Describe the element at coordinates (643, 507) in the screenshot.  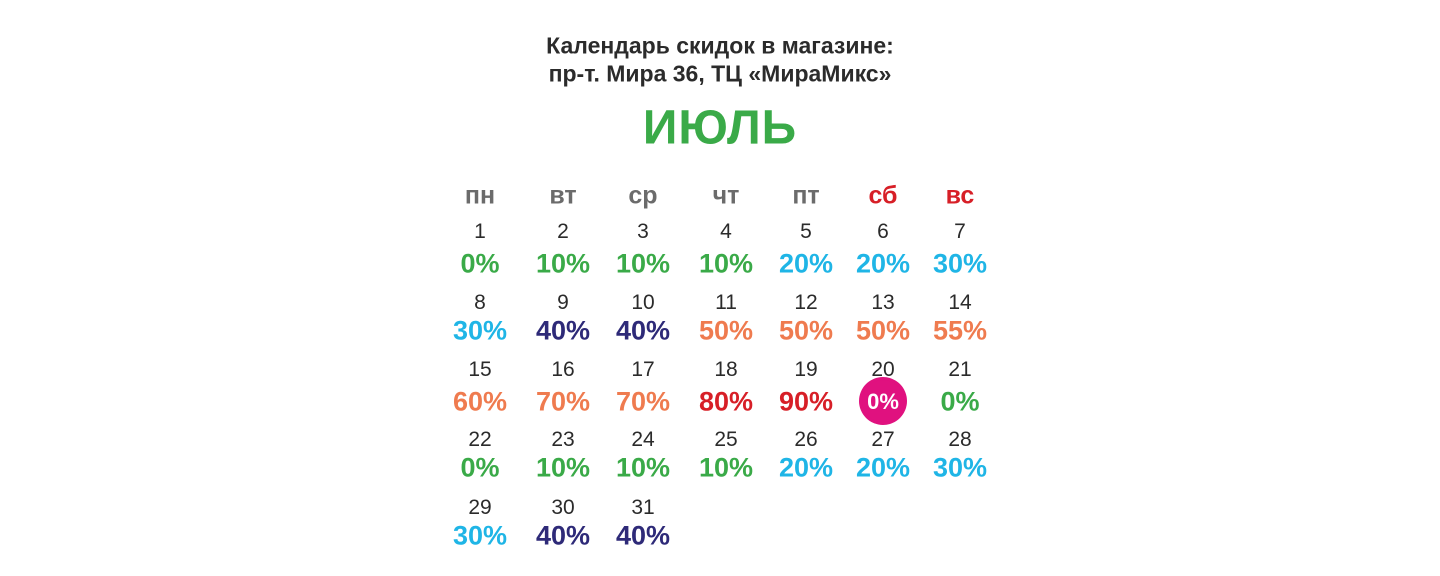
I see `day-number: 31` at that location.